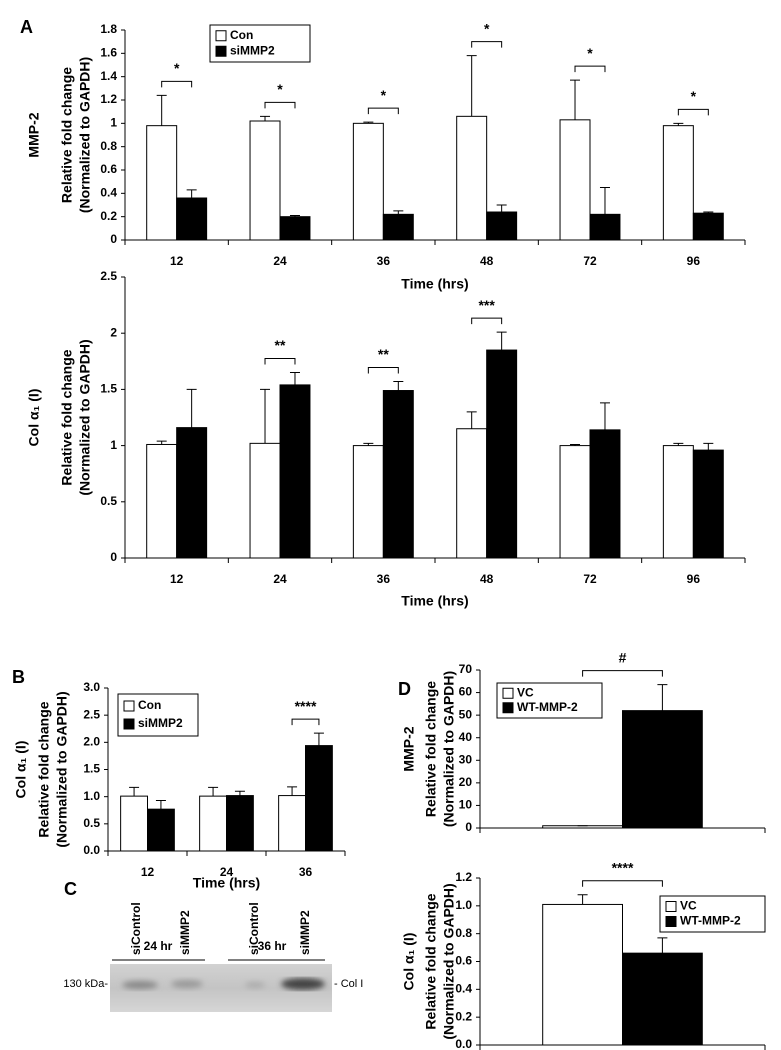  Describe the element at coordinates (18, 677) in the screenshot. I see `panel-letter: B` at that location.